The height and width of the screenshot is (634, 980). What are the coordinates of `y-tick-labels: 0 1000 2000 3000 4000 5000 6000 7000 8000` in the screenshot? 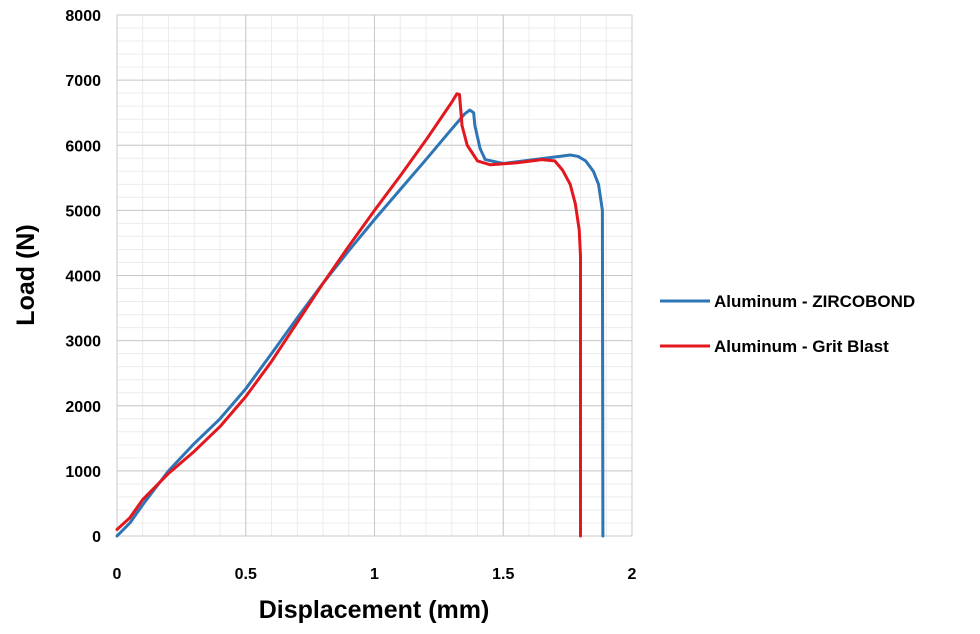 It's located at (83, 277).